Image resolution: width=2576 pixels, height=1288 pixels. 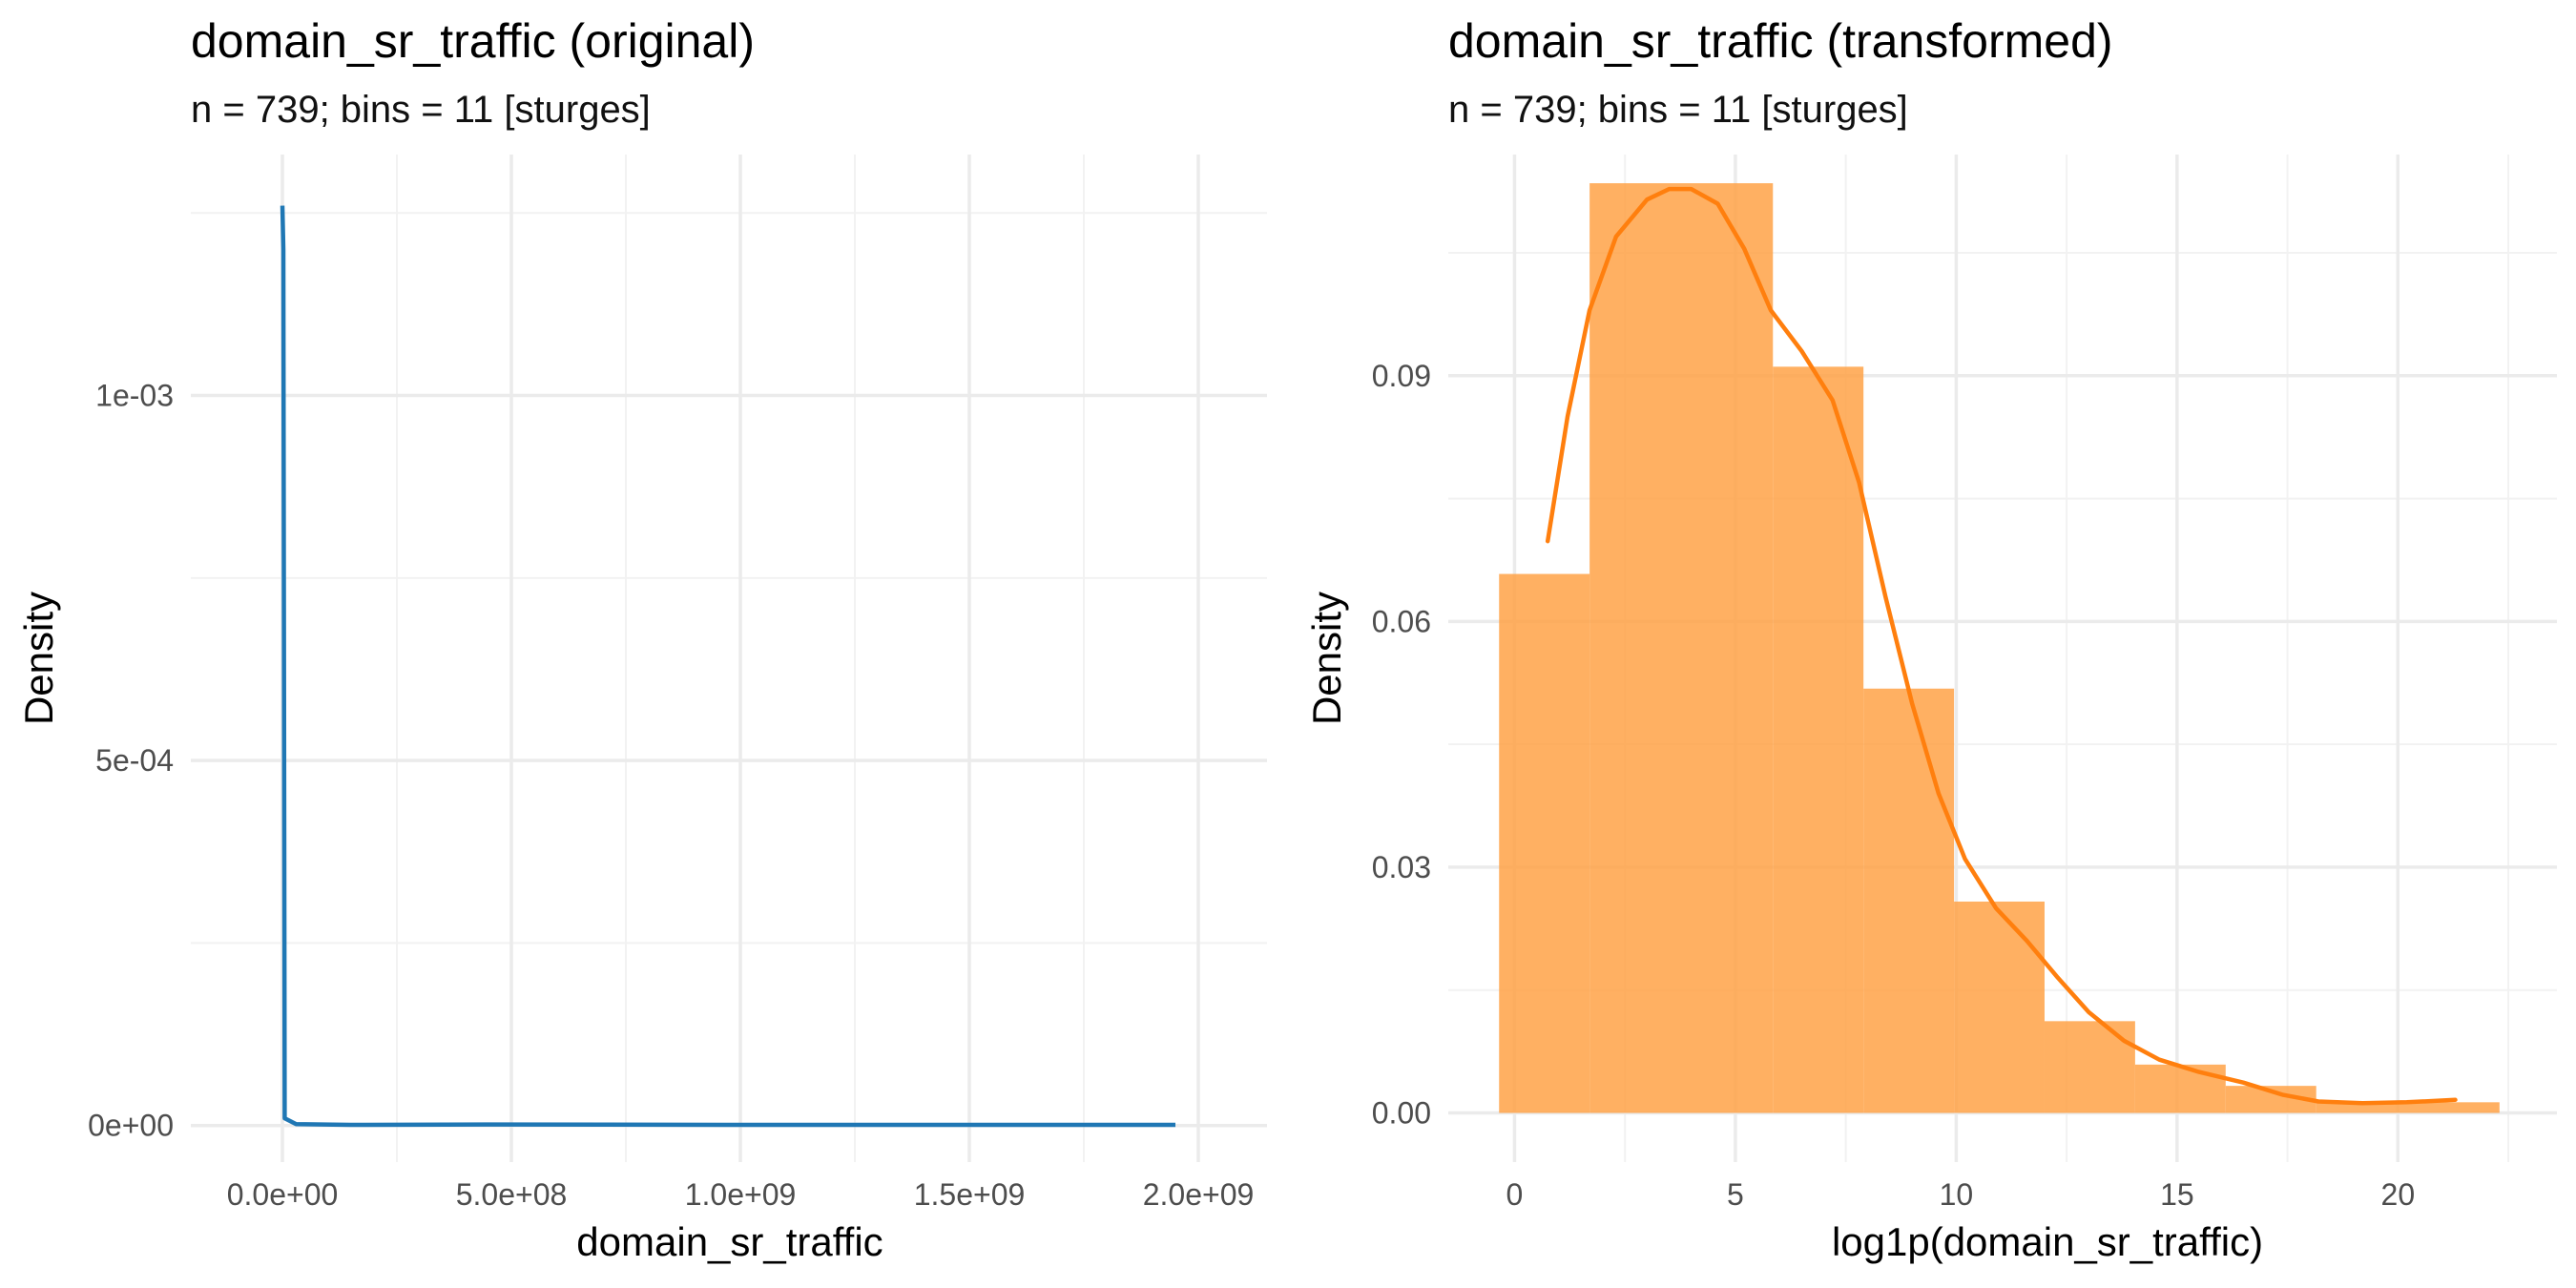 I want to click on panel-title: domain_sr_traffic (transformed), so click(x=1780, y=41).